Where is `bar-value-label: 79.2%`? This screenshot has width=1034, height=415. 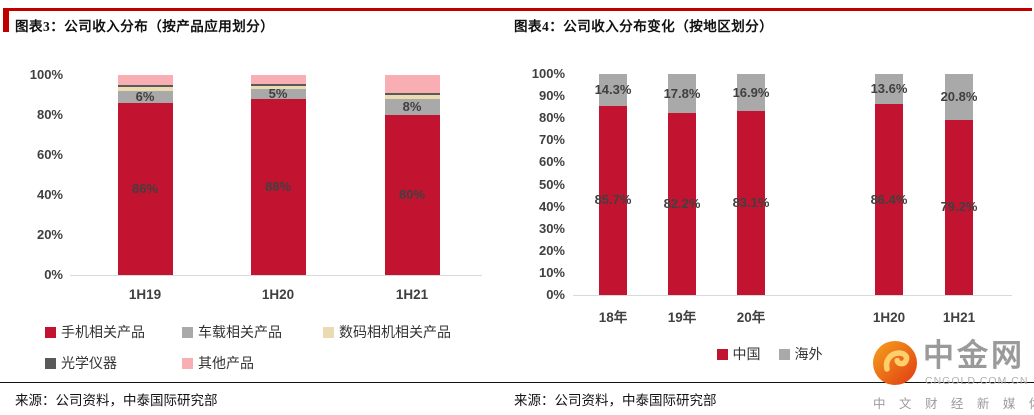
bar-value-label: 79.2% is located at coordinates (959, 207).